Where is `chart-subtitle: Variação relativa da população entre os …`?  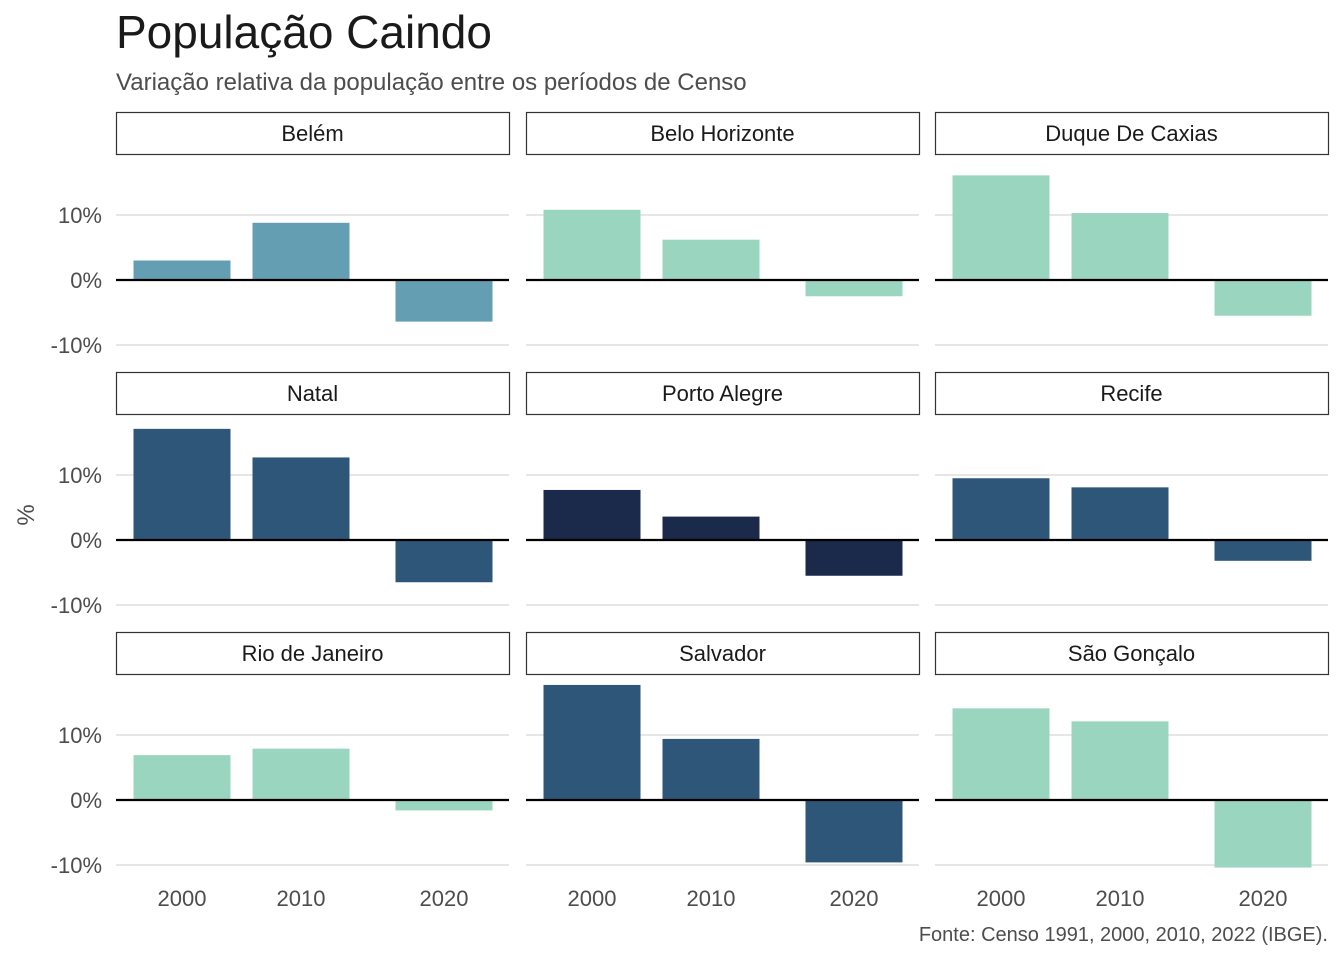
chart-subtitle: Variação relativa da população entre os … is located at coordinates (431, 82).